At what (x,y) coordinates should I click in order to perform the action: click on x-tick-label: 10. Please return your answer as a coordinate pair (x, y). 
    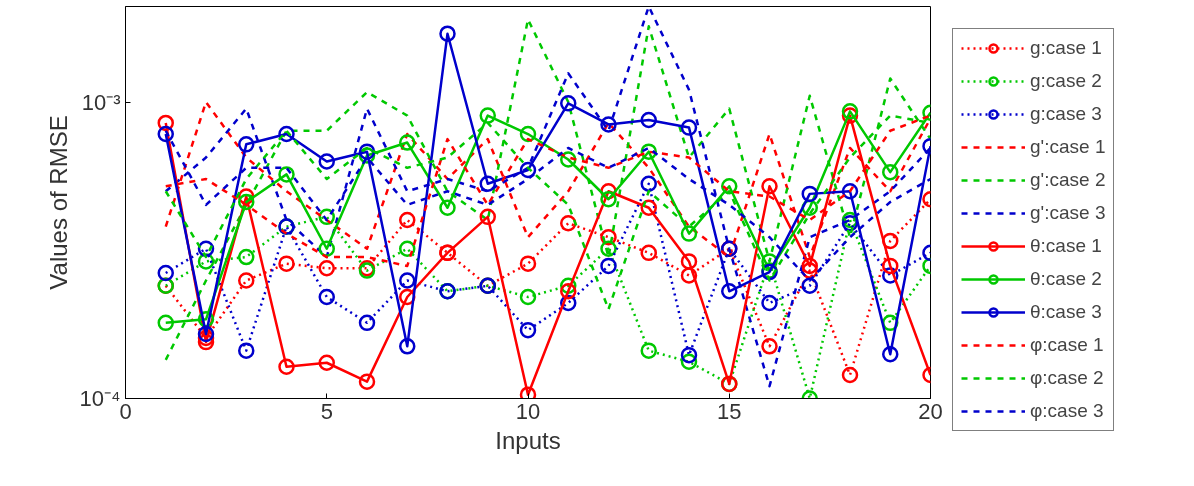
    Looking at the image, I should click on (528, 411).